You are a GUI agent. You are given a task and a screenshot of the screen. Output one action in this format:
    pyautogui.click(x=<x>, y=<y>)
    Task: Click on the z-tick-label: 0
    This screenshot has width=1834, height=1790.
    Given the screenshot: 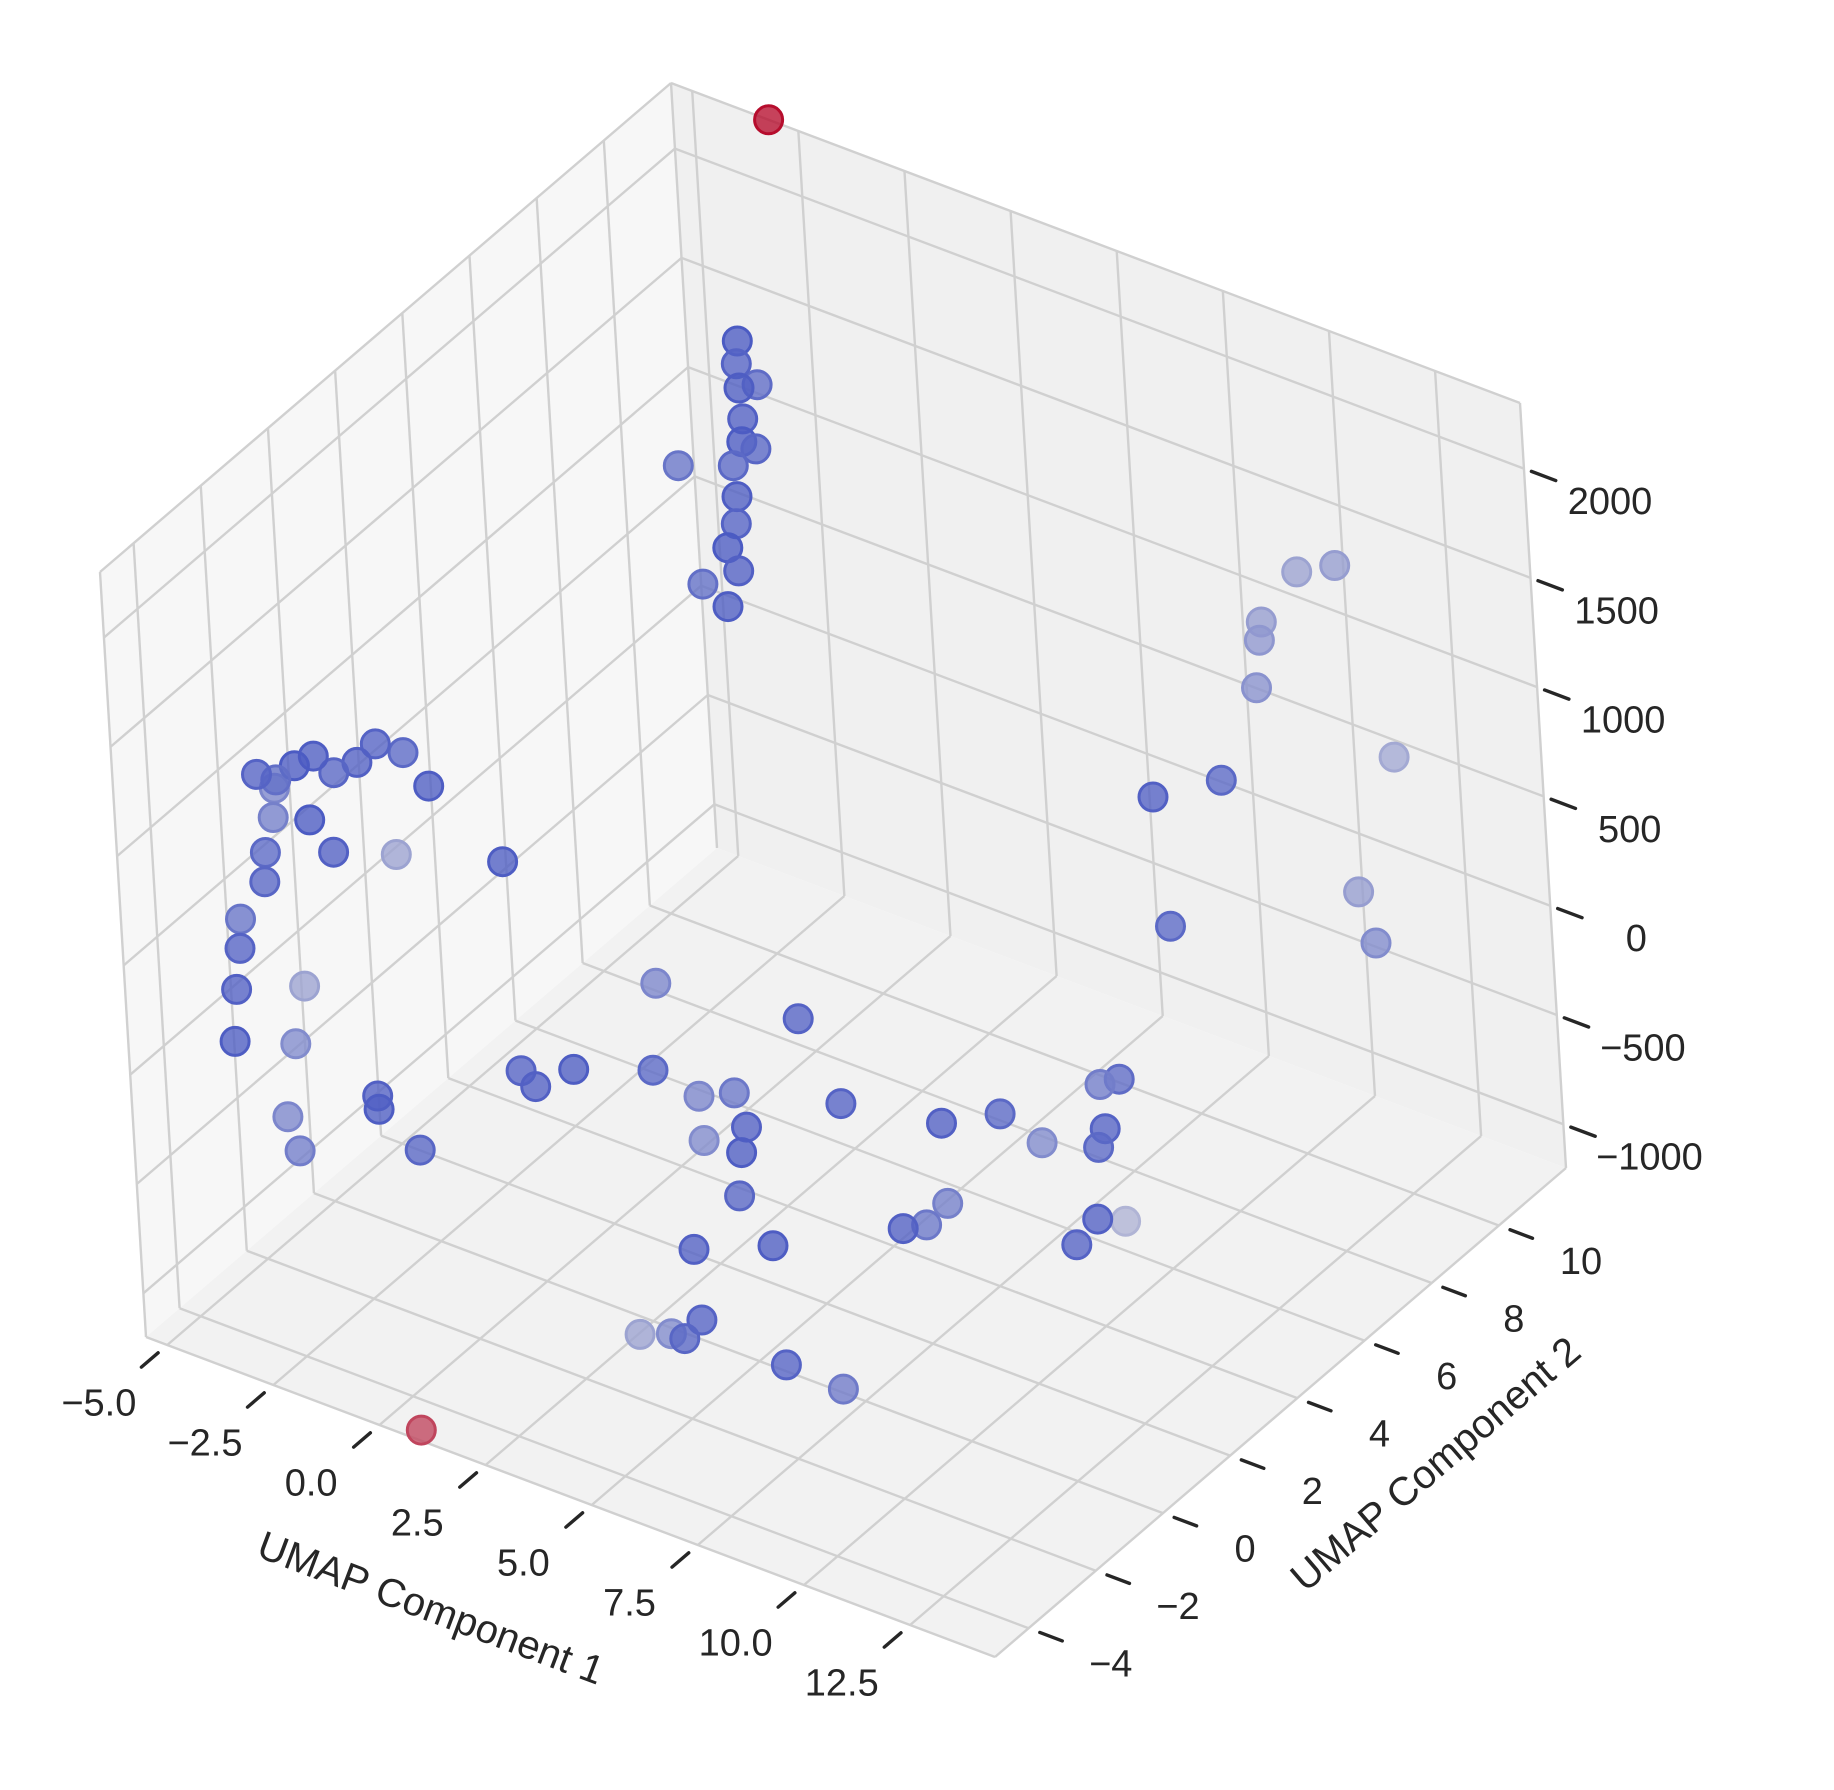 What is the action you would take?
    pyautogui.click(x=1636, y=939)
    